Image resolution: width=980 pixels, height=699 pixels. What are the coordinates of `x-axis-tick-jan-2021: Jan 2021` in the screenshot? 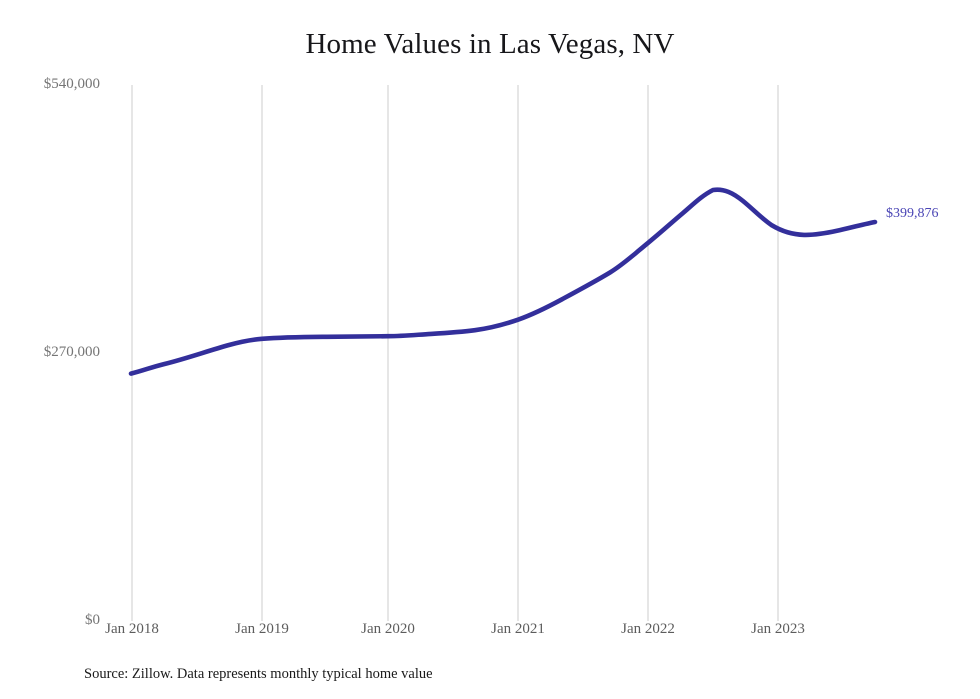 It's located at (518, 629).